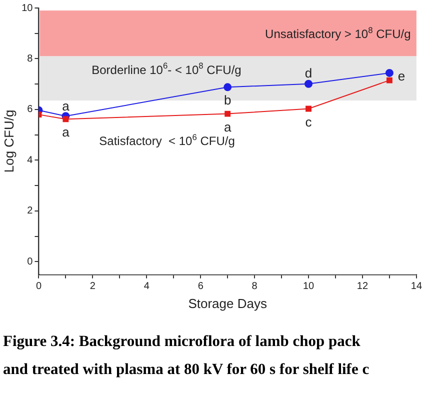  Describe the element at coordinates (308, 72) in the screenshot. I see `annotation: d` at that location.